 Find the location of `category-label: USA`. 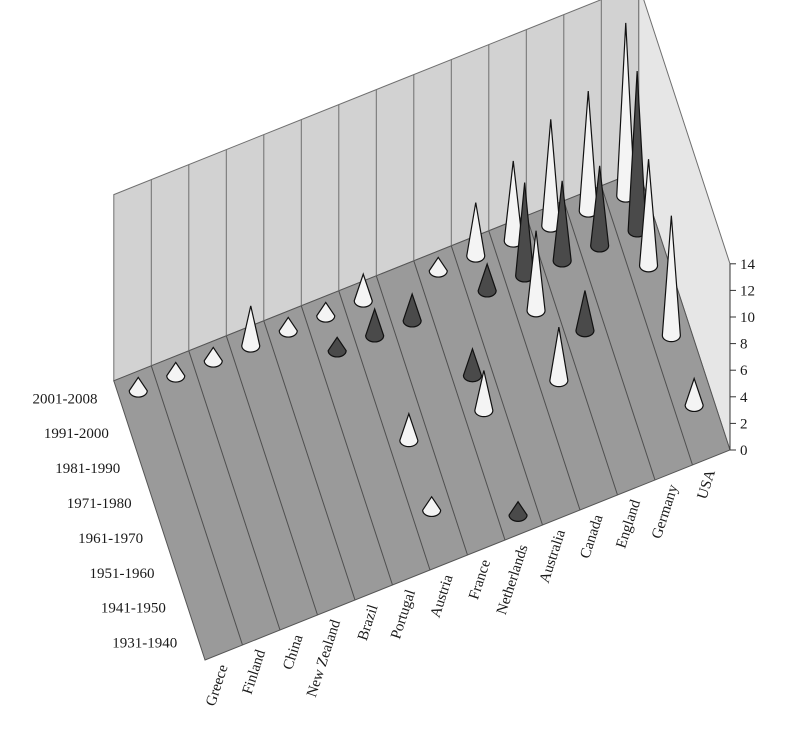

category-label: USA is located at coordinates (707, 485).